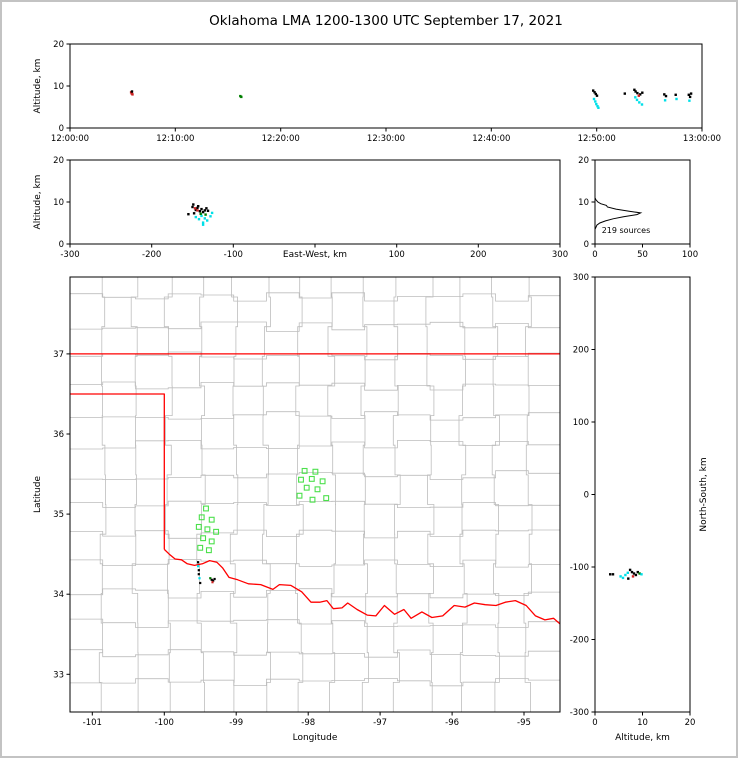 The width and height of the screenshot is (738, 758). What do you see at coordinates (579, 641) in the screenshot?
I see `y-tick-label: -200` at bounding box center [579, 641].